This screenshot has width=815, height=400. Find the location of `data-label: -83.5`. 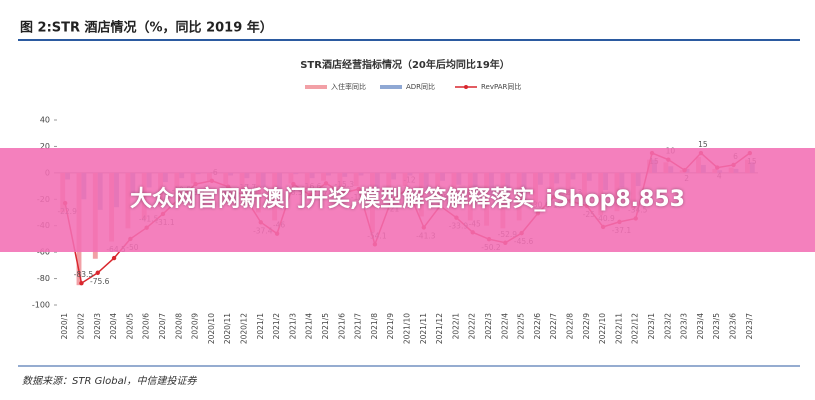

data-label: -83.5 is located at coordinates (84, 274).